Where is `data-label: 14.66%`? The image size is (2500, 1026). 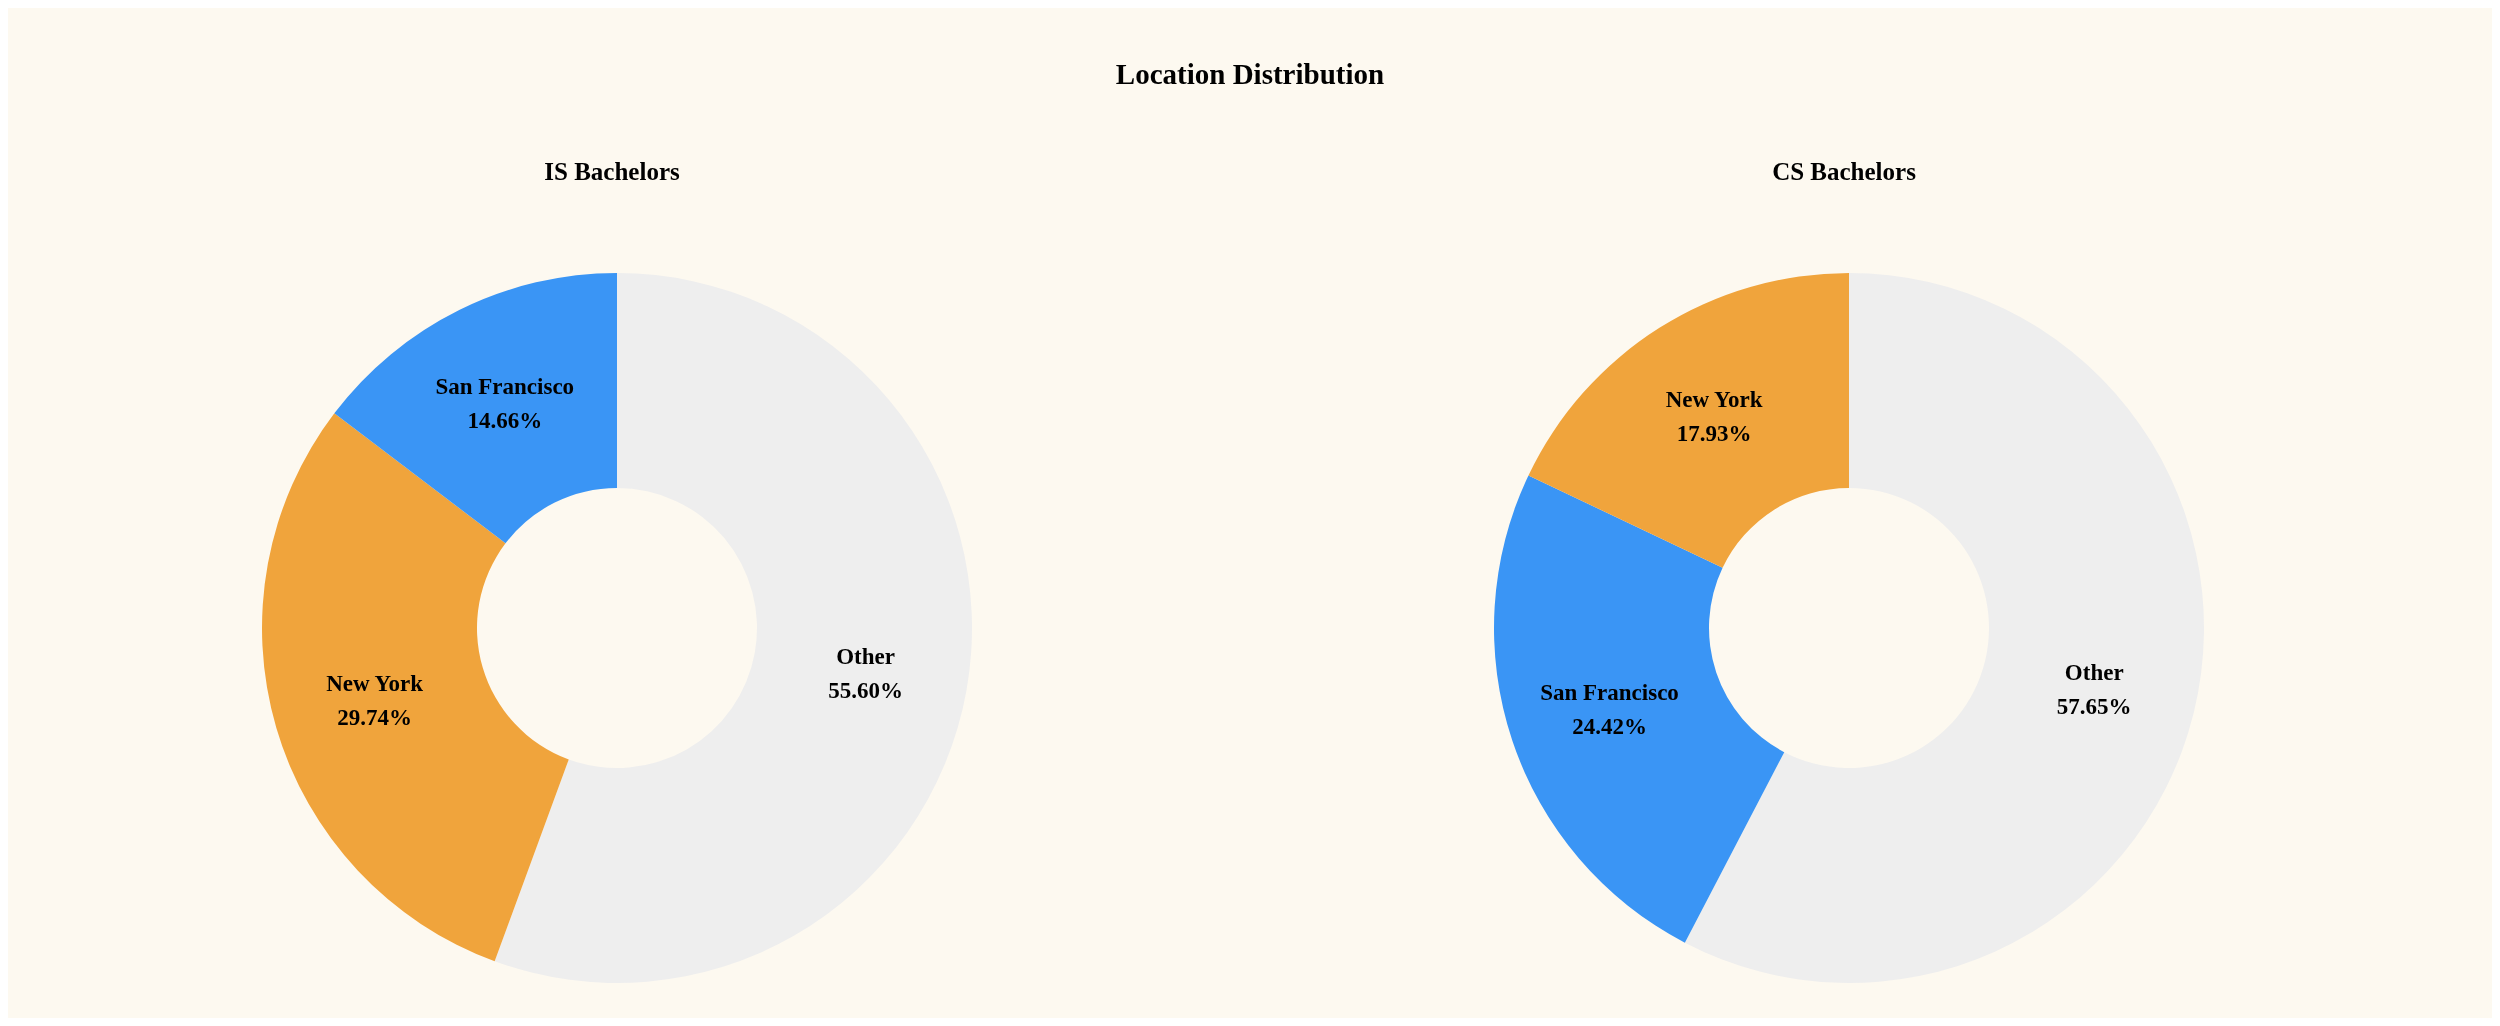
data-label: 14.66% is located at coordinates (505, 420).